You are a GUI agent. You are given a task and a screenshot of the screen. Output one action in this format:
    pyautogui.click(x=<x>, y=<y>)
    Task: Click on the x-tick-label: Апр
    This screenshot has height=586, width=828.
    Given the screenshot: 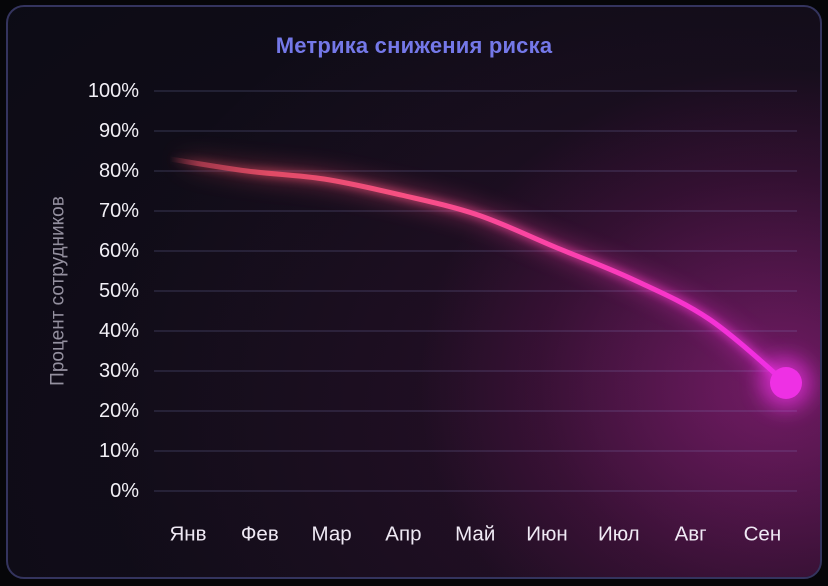 What is the action you would take?
    pyautogui.click(x=403, y=534)
    